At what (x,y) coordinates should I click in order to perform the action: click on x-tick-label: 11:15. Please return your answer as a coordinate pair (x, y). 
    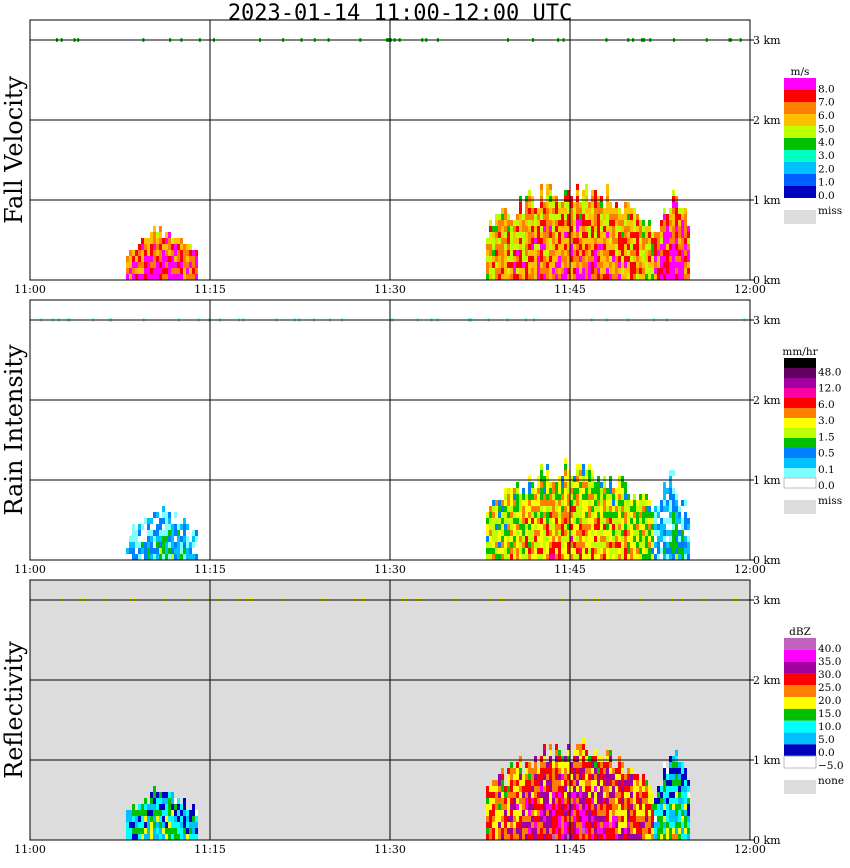
    Looking at the image, I should click on (210, 289).